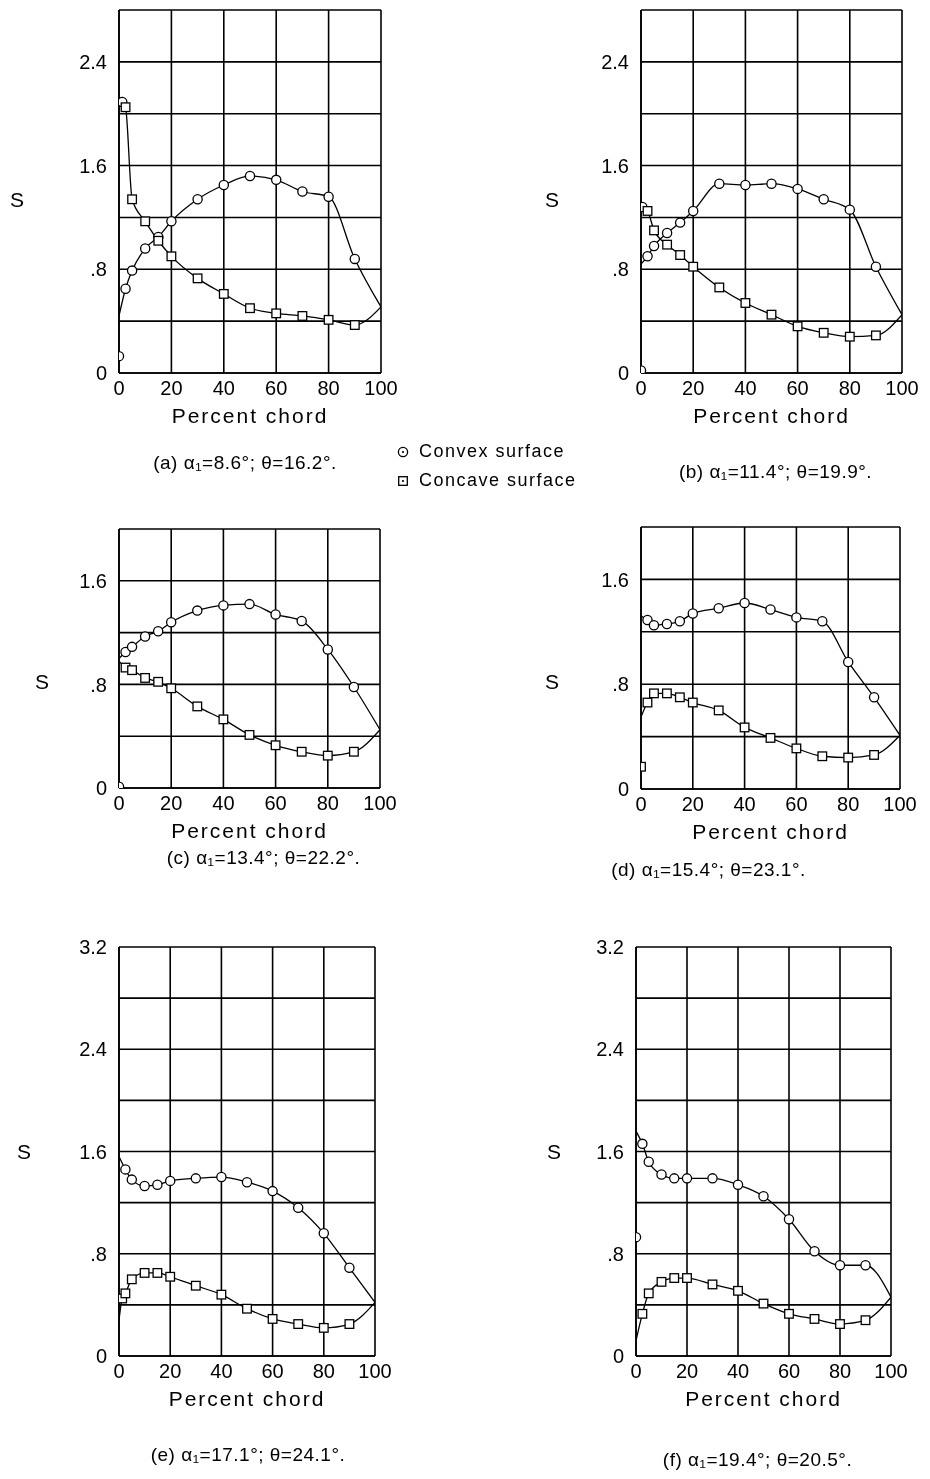 The width and height of the screenshot is (930, 1479). I want to click on text: (c) α₁=13.4°; θ=22.2°., so click(263, 858).